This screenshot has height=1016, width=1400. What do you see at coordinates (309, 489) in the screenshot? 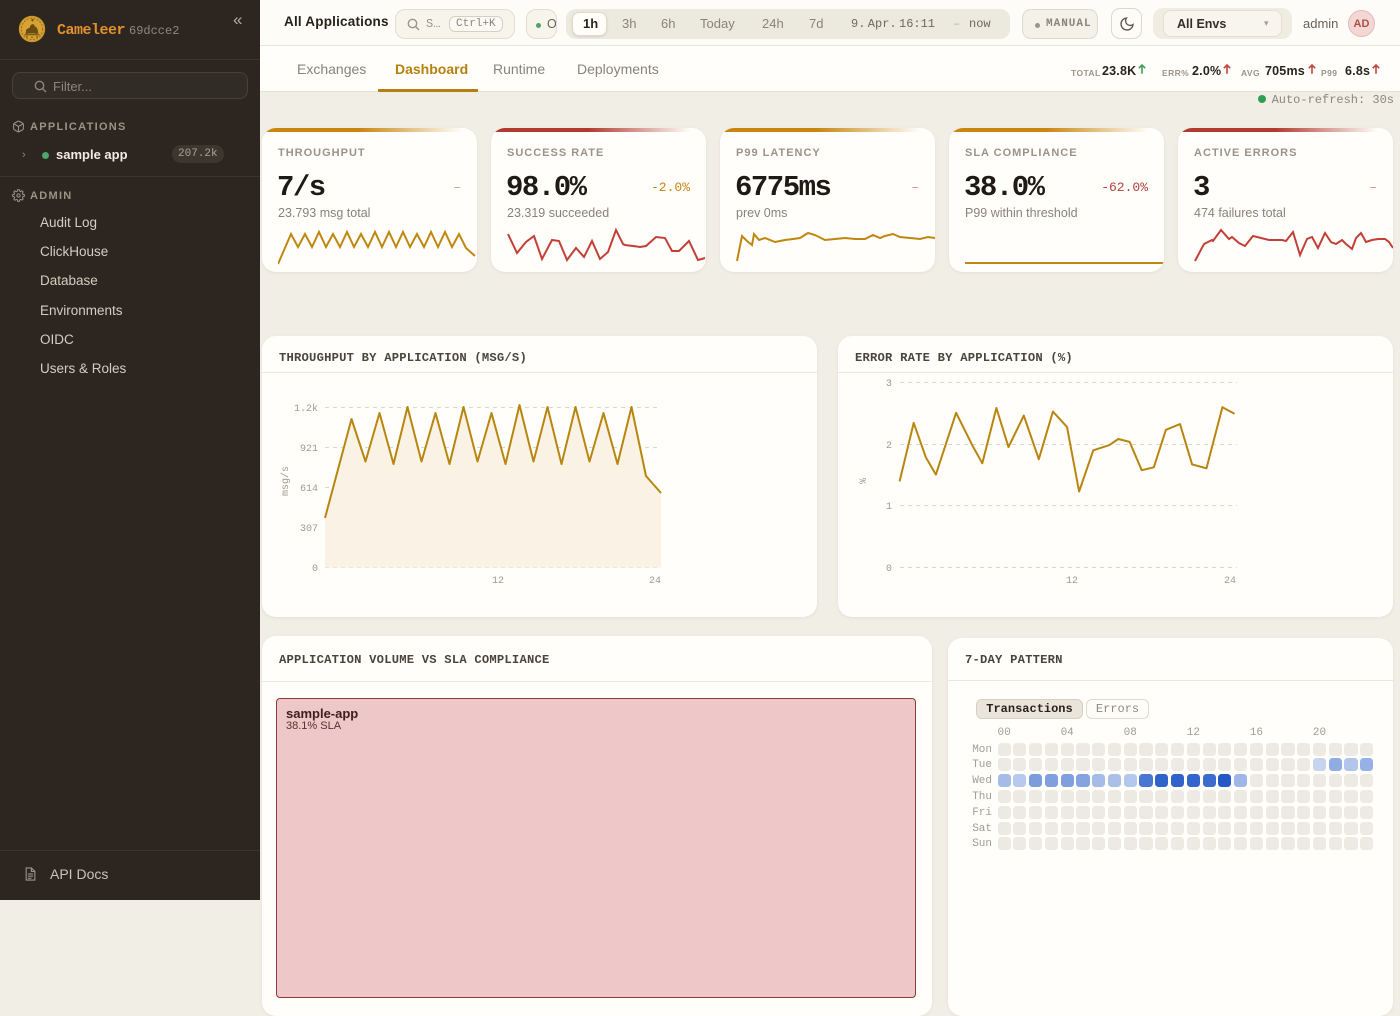
I see `svg-text: 614` at bounding box center [309, 489].